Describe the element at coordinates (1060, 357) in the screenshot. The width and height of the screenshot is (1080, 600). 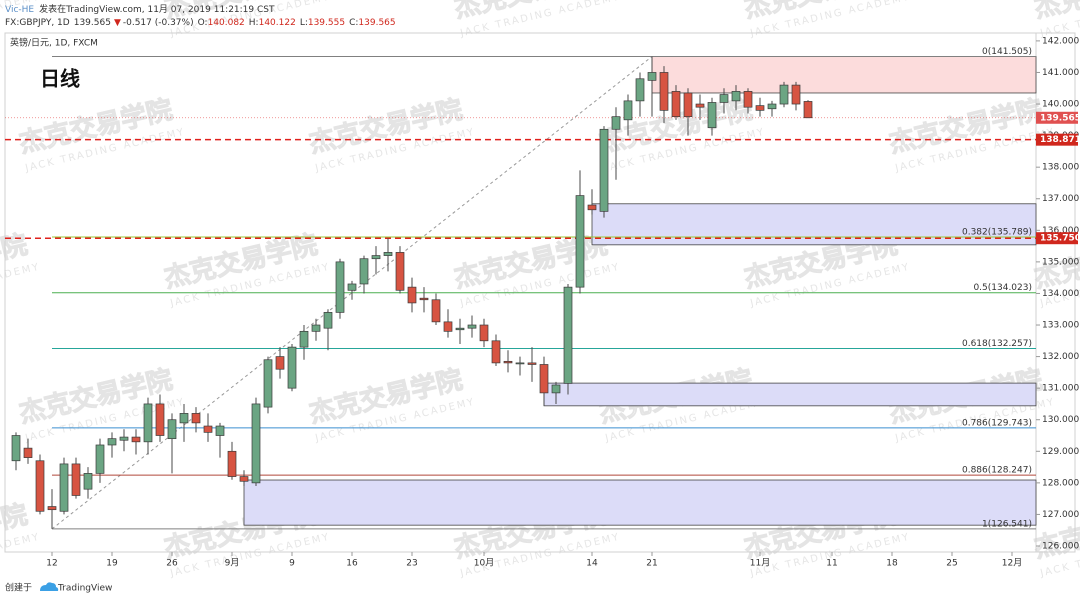
I see `y-tick-label: 132.000` at that location.